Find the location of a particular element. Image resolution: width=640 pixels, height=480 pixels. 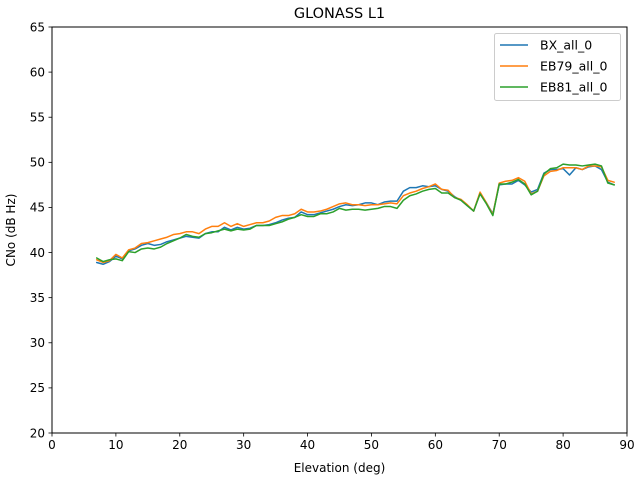

x-tick-label: 10 is located at coordinates (115, 445).